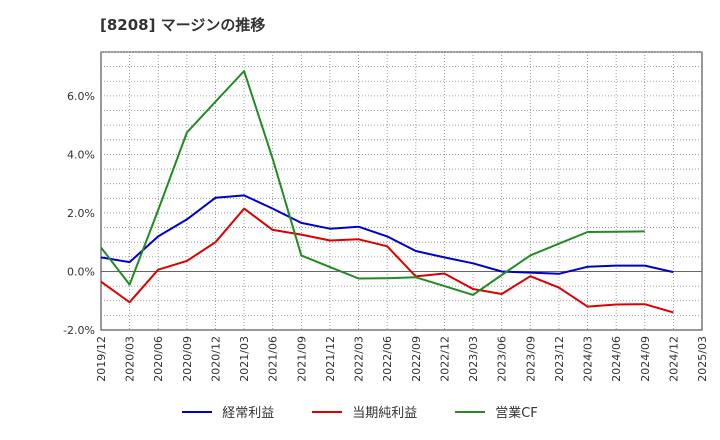  What do you see at coordinates (330, 359) in the screenshot?
I see `x-tick-label: 2021/12` at bounding box center [330, 359].